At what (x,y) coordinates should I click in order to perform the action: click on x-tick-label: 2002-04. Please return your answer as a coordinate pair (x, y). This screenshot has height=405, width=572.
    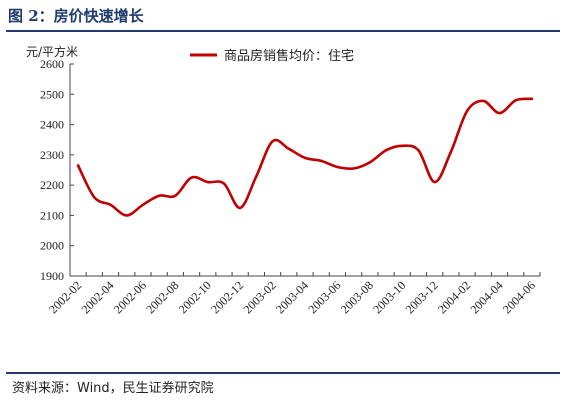
    Looking at the image, I should click on (97, 297).